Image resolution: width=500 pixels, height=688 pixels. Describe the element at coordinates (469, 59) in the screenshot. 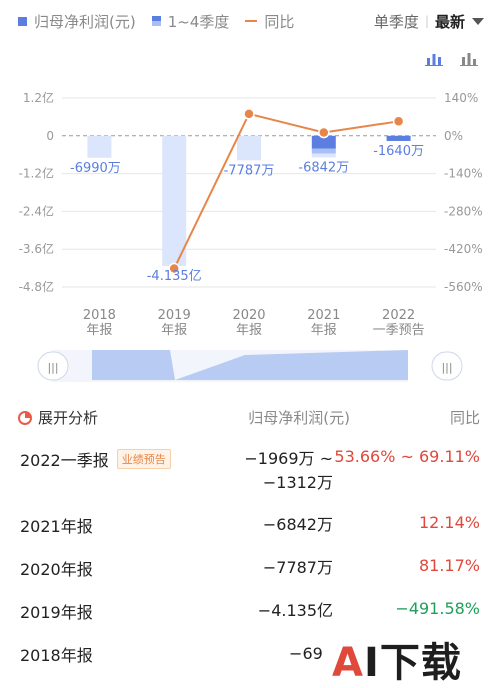

I see `column-chart-toggle-icon` at that location.